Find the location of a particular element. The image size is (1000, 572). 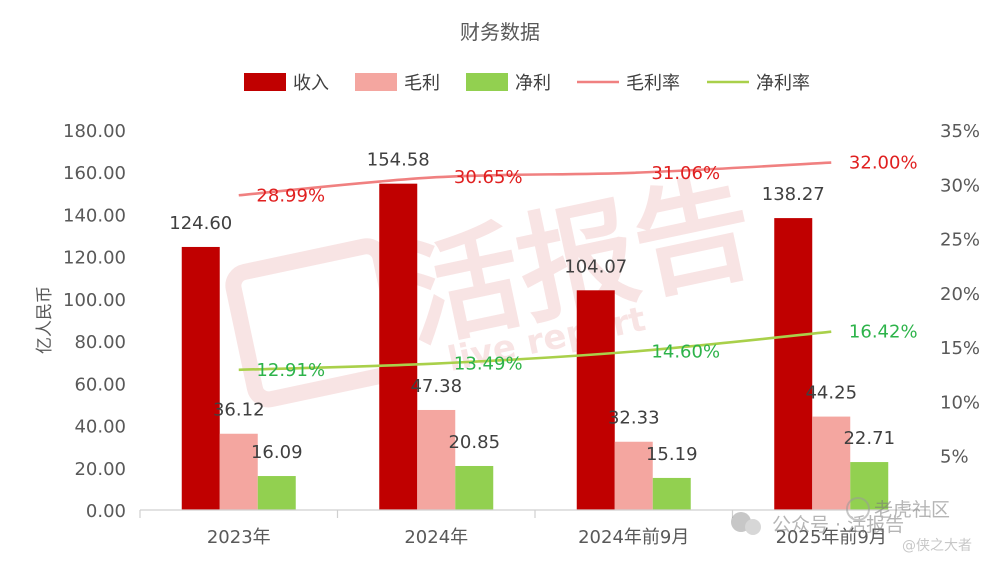

line-value-label: 13.49% is located at coordinates (488, 364).